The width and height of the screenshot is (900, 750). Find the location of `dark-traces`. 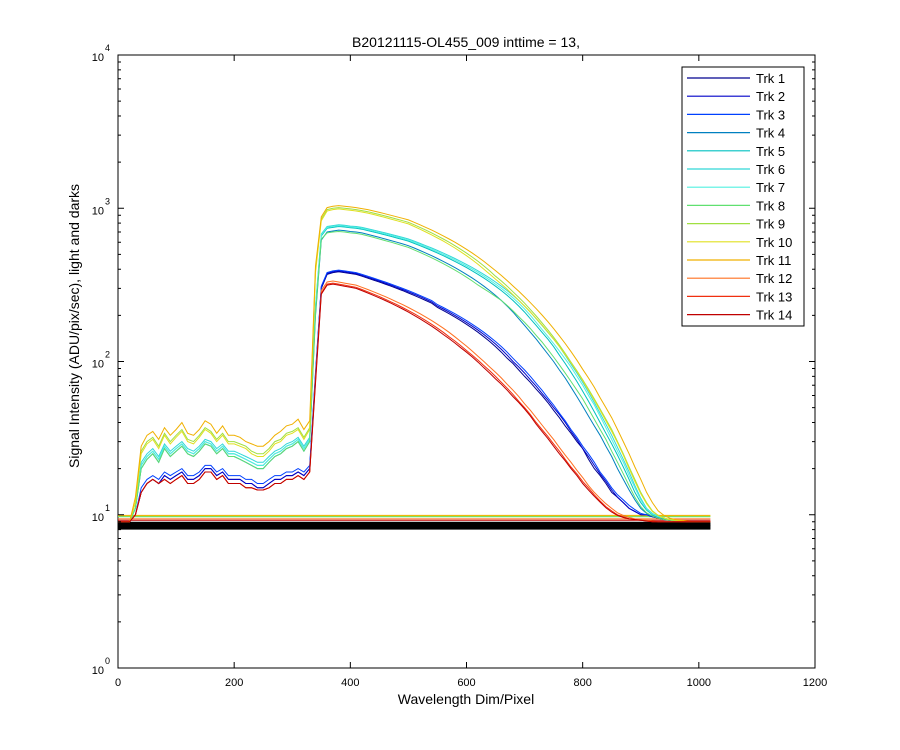

dark-traces is located at coordinates (414, 522).